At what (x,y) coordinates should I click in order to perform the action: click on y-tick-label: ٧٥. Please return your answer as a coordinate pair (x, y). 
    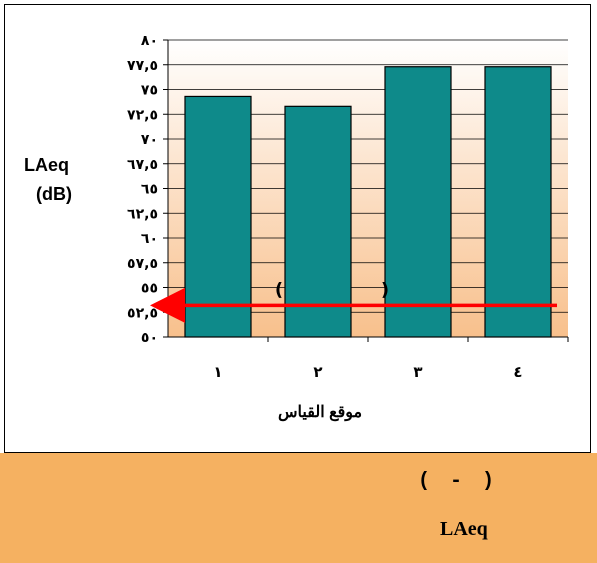
    Looking at the image, I should click on (149, 91).